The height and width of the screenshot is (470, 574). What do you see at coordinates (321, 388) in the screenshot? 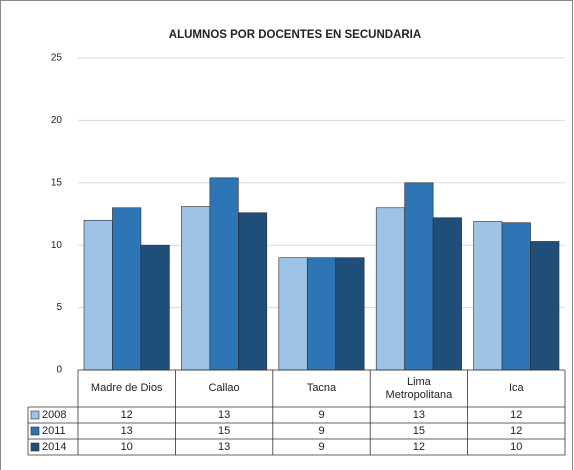
I see `category-label: Tacna` at bounding box center [321, 388].